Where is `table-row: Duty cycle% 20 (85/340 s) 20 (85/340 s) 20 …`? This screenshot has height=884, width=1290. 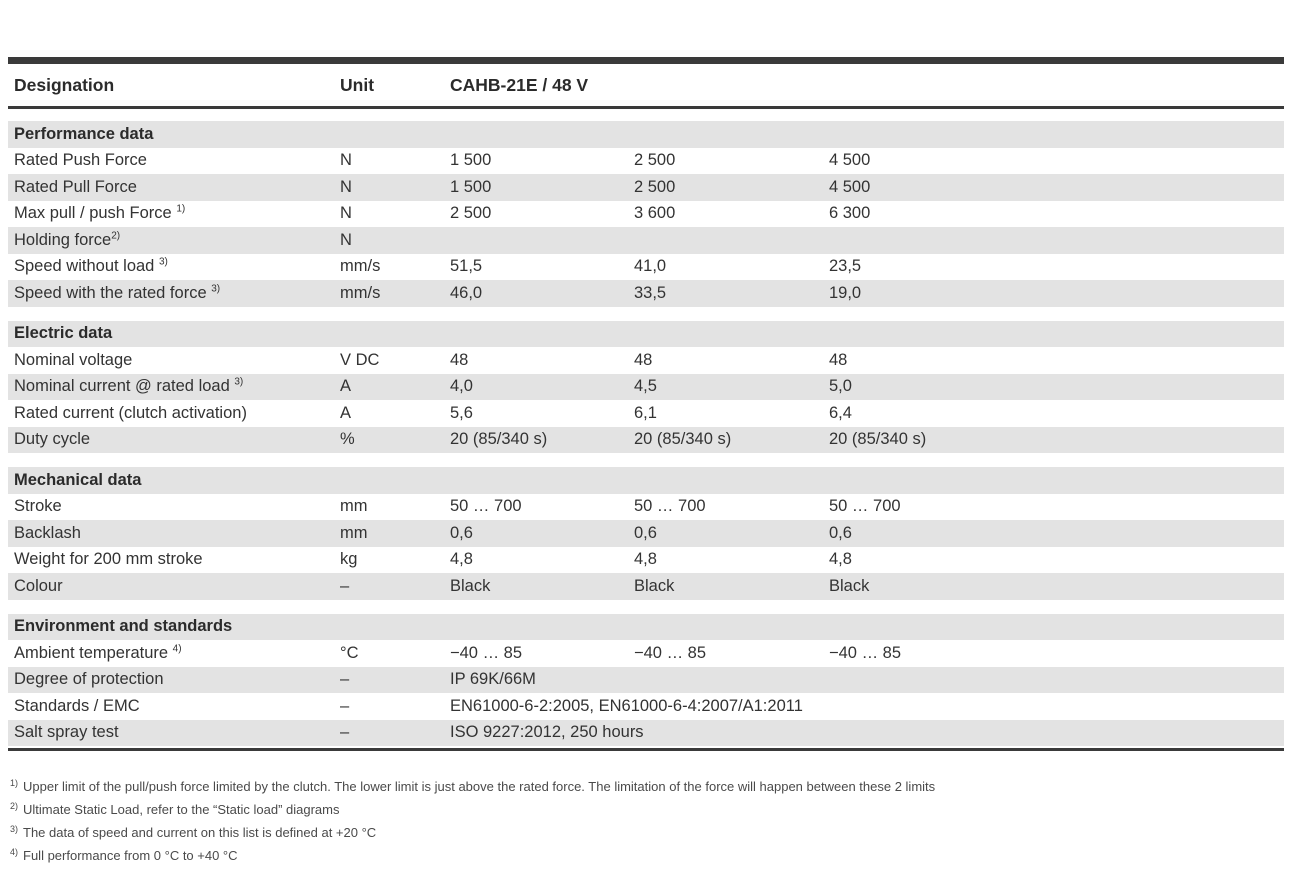 table-row: Duty cycle% 20 (85/340 s) 20 (85/340 s) 20 … is located at coordinates (646, 439).